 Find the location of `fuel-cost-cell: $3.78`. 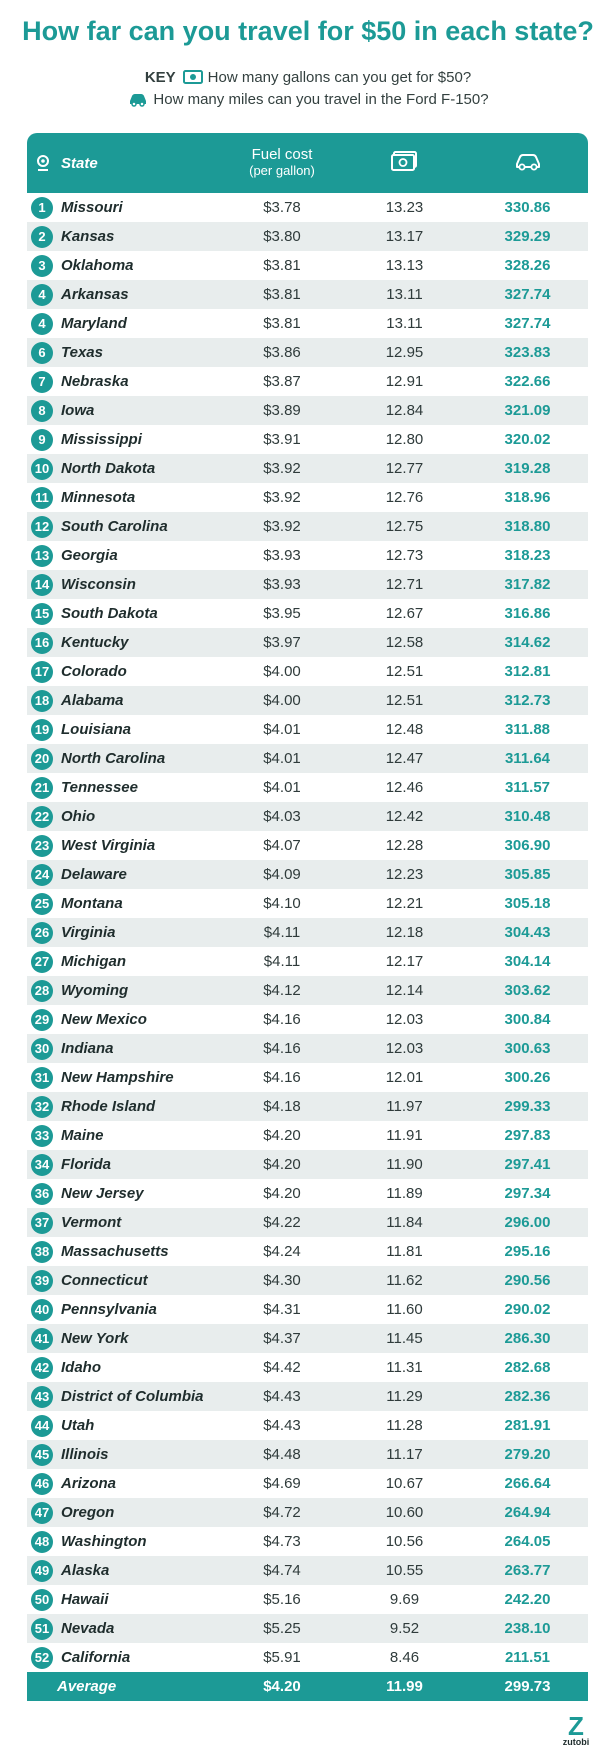

fuel-cost-cell: $3.78 is located at coordinates (282, 207).